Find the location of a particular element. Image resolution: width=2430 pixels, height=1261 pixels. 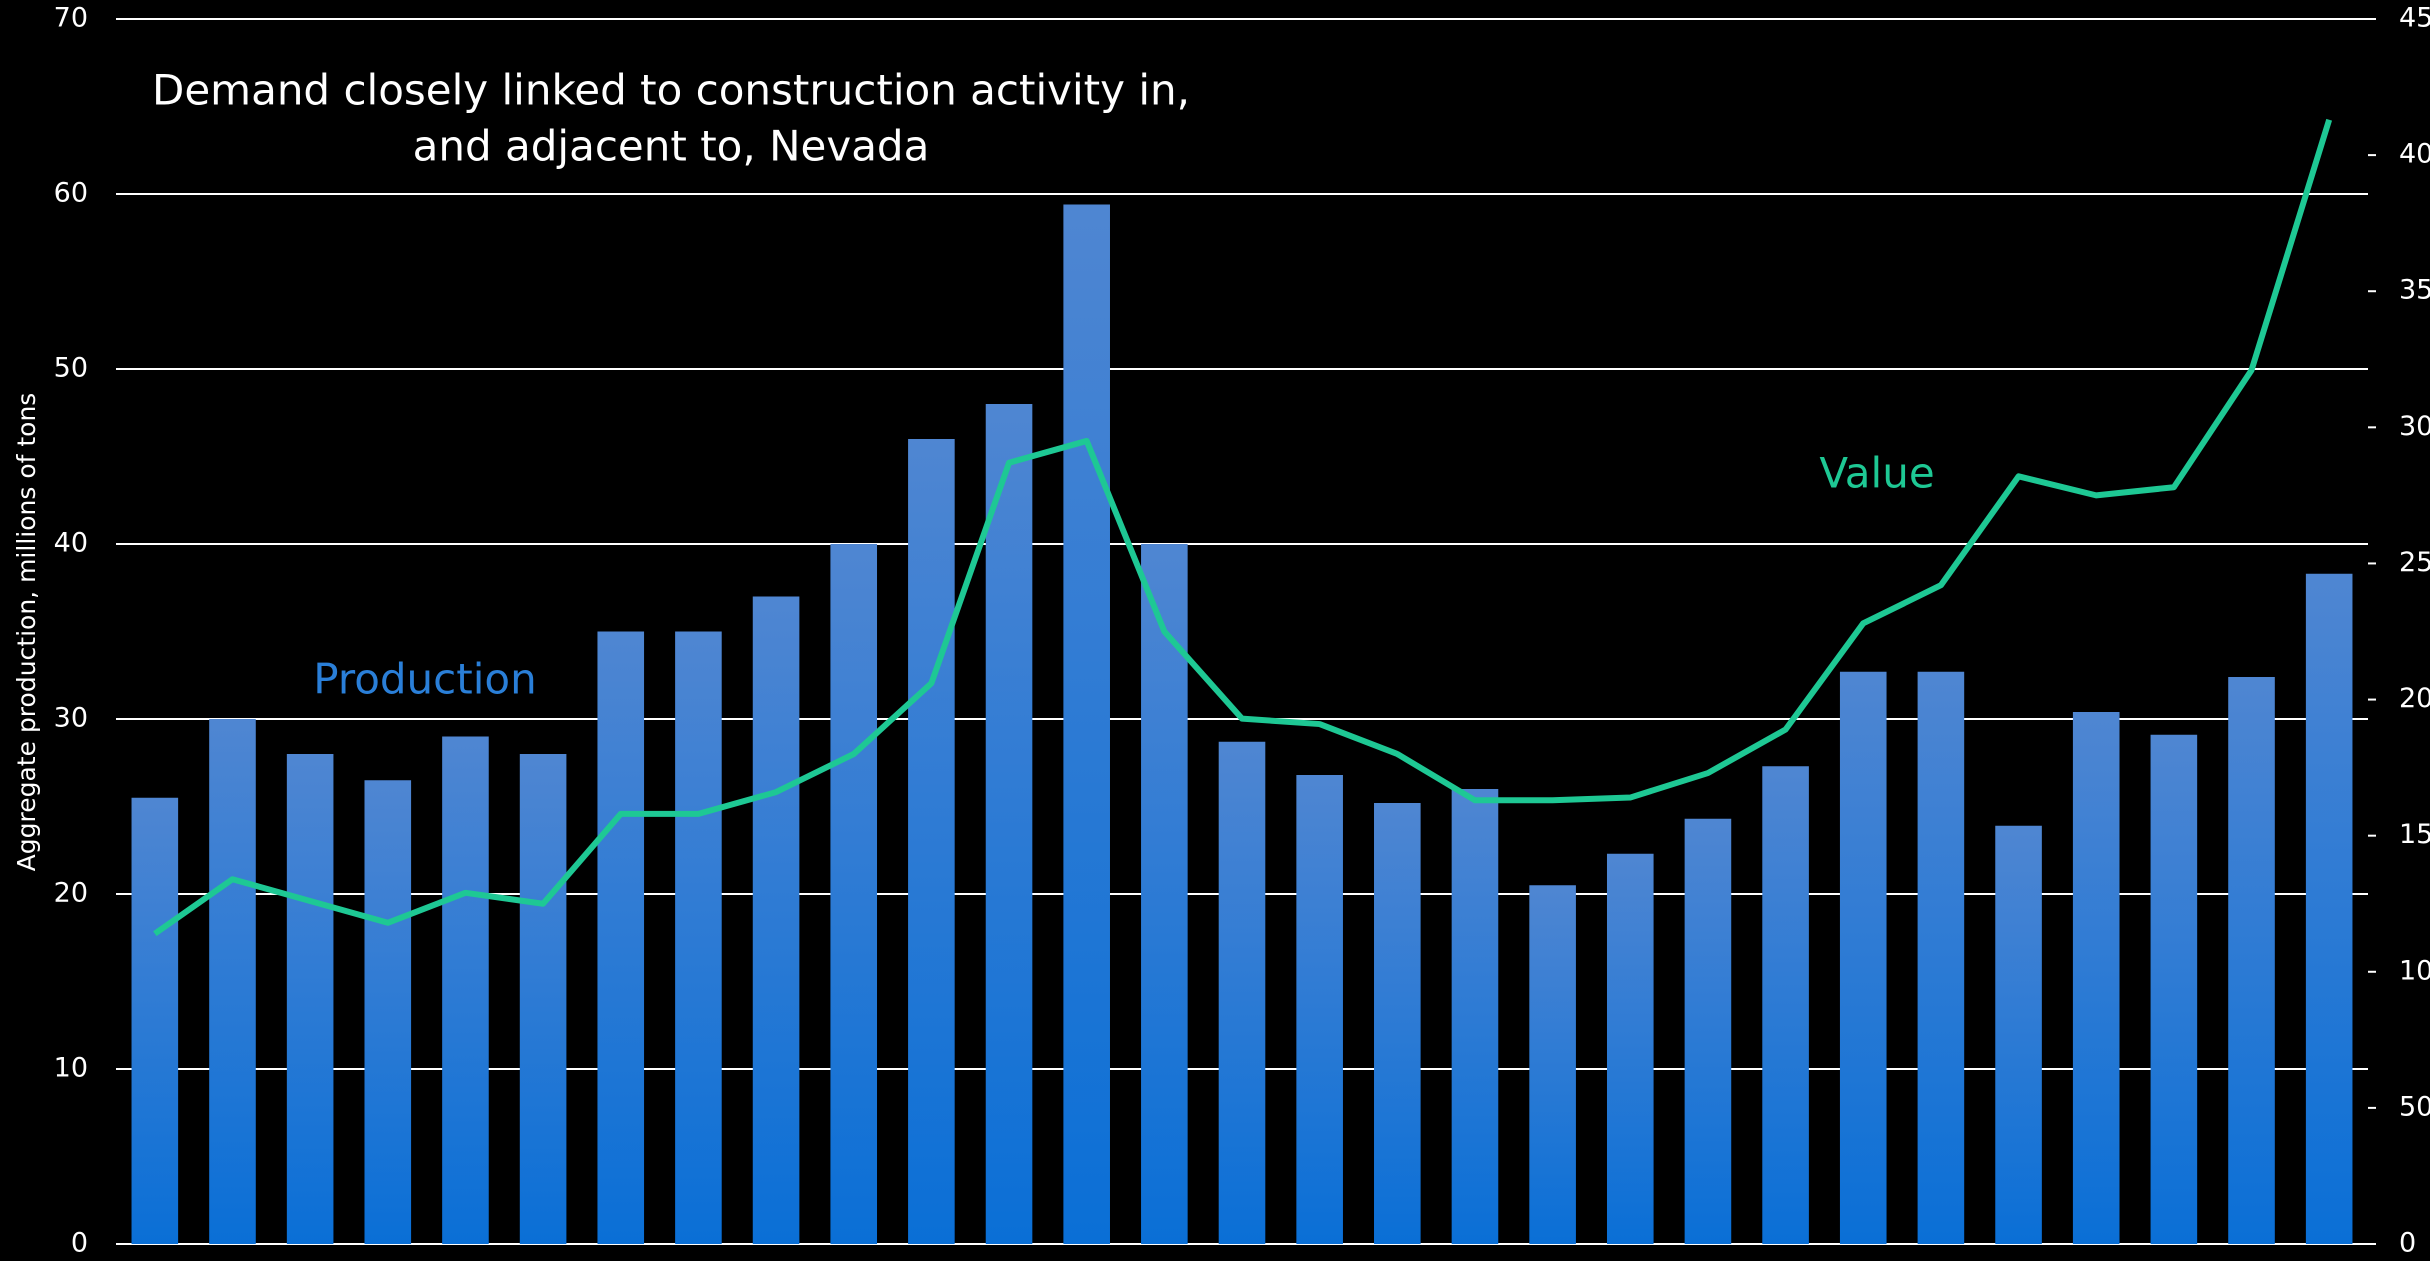

y2-tick-label: 30 is located at coordinates (2414, 426).